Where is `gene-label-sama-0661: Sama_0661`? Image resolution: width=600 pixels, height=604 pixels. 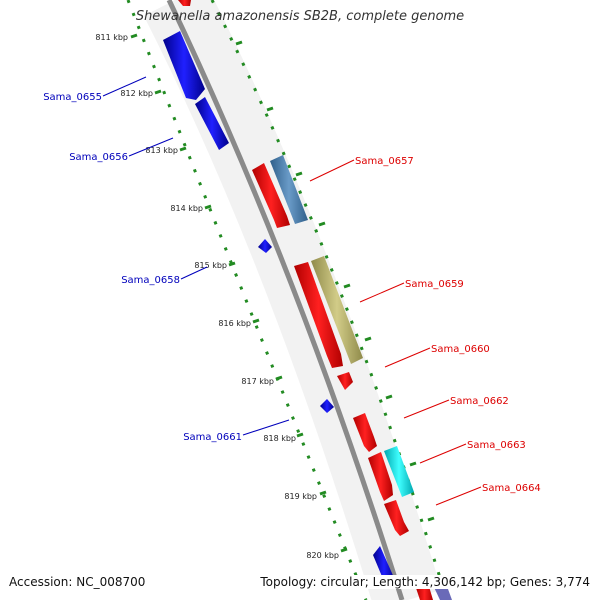
gene-label-sama-0661: Sama_0661 is located at coordinates (212, 437).